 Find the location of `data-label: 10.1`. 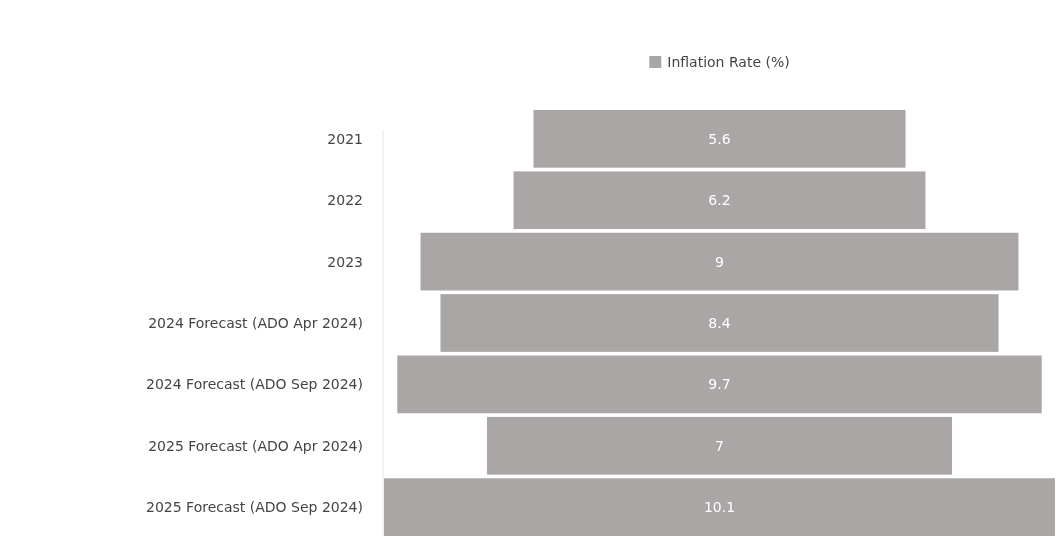

data-label: 10.1 is located at coordinates (719, 507).